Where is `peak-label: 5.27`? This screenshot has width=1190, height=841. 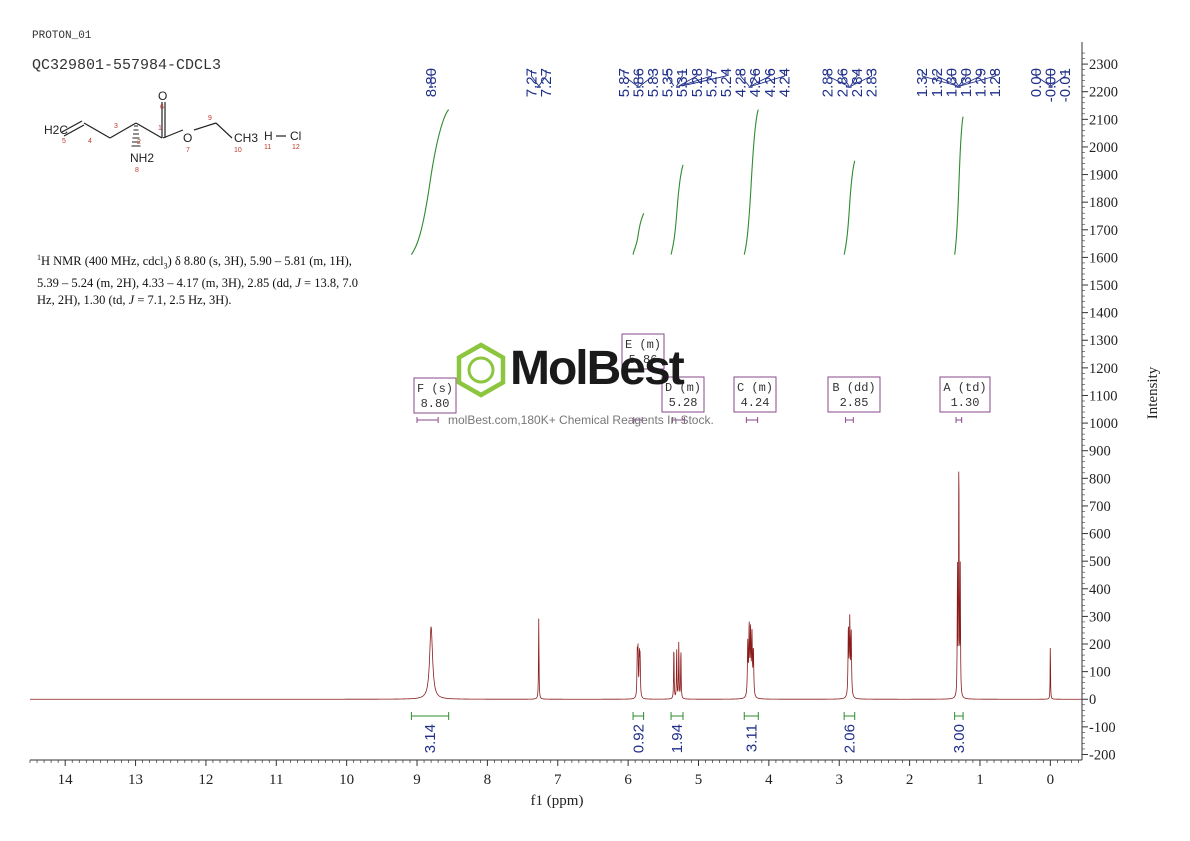 peak-label: 5.27 is located at coordinates (711, 82).